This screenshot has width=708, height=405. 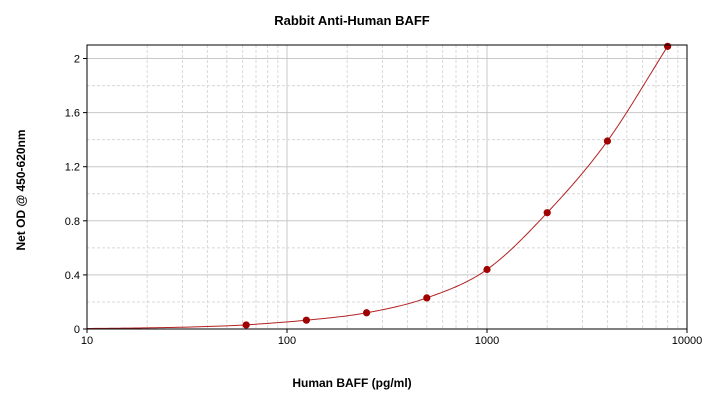 I want to click on y-tick-label: 1.2, so click(x=72, y=168).